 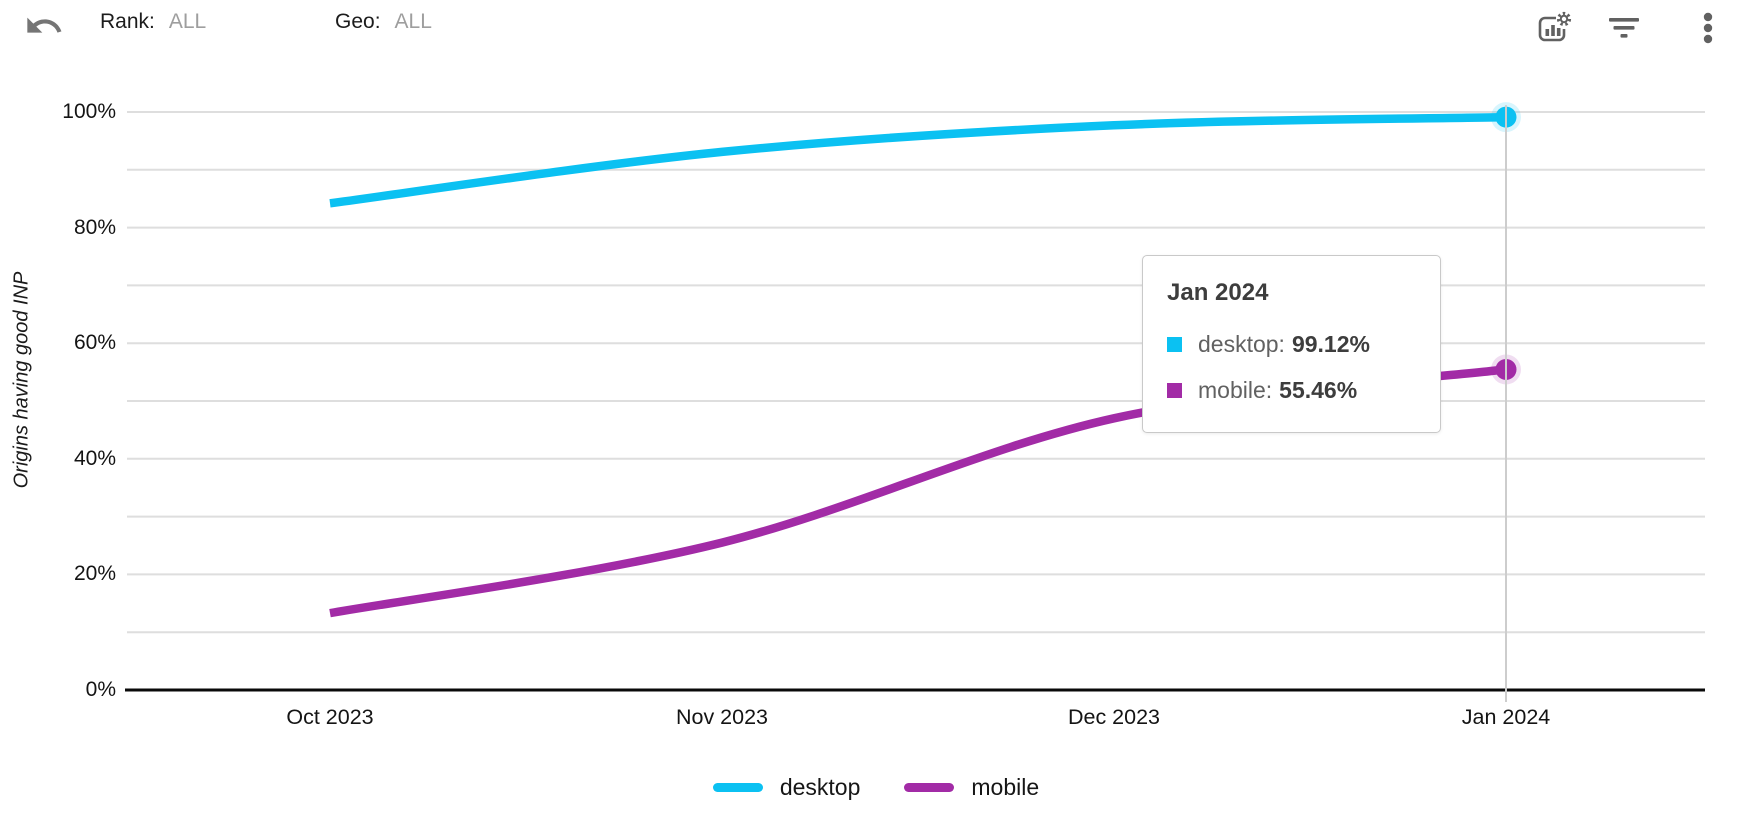 I want to click on mobile-swatch-icon, so click(x=1174, y=390).